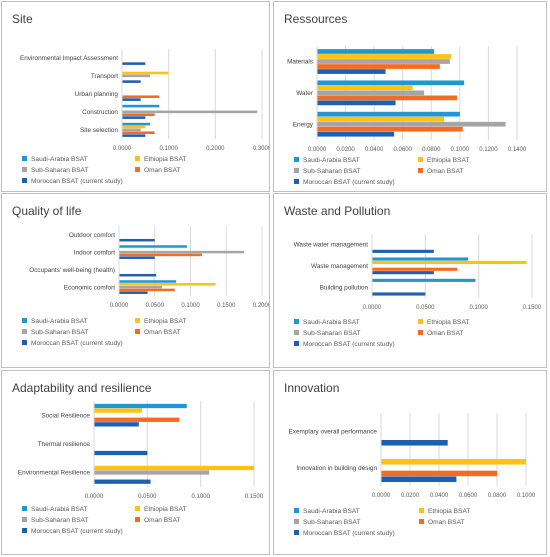  Describe the element at coordinates (403, 251) in the screenshot. I see `bar-moroccan-bsat-current-study-waste-water-management` at that location.